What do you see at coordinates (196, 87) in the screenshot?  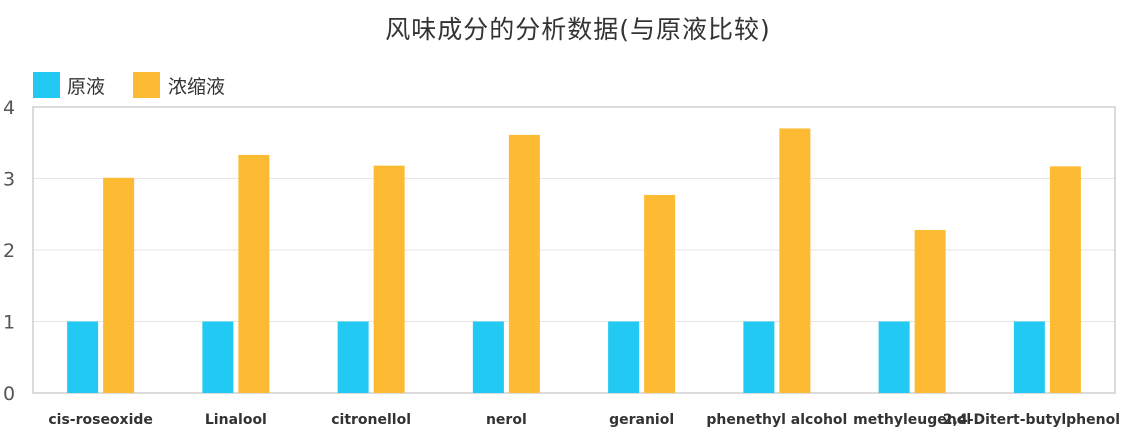 I see `legend-label-series-2: 浓缩液` at bounding box center [196, 87].